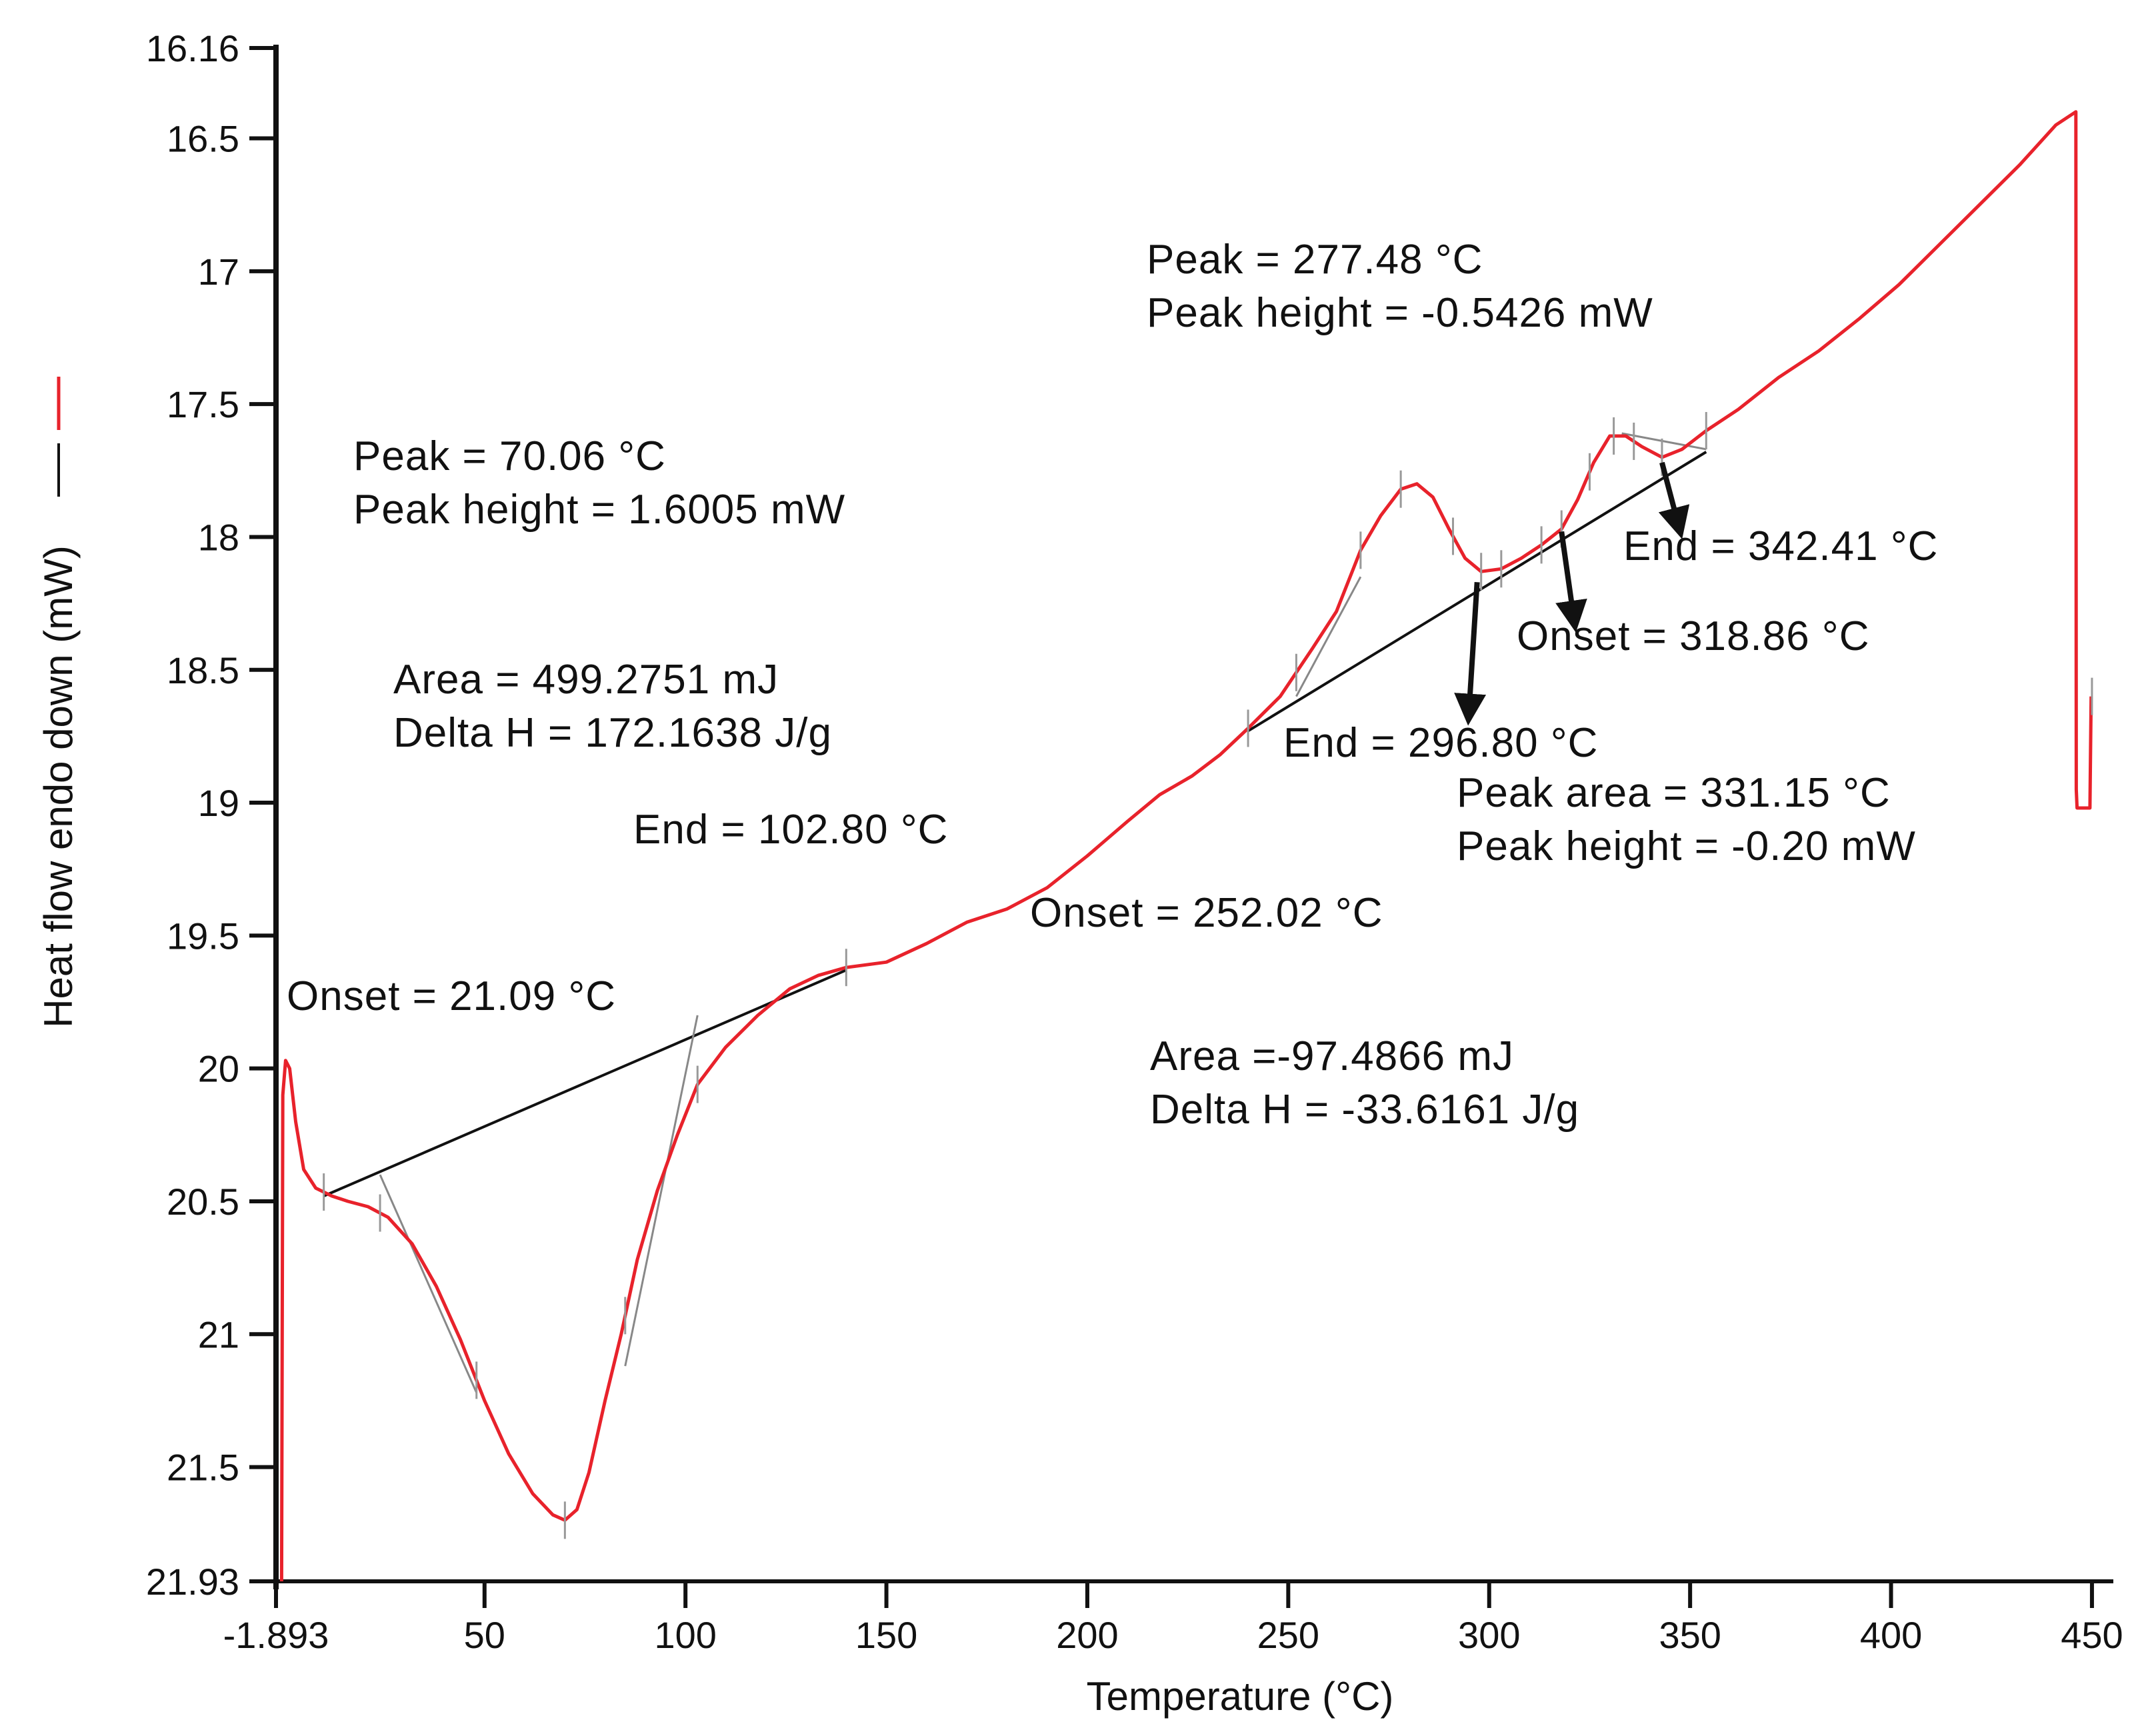 Image resolution: width=2136 pixels, height=1736 pixels. Describe the element at coordinates (1780, 546) in the screenshot. I see `annotation-end3: End = 342.41 °C` at that location.